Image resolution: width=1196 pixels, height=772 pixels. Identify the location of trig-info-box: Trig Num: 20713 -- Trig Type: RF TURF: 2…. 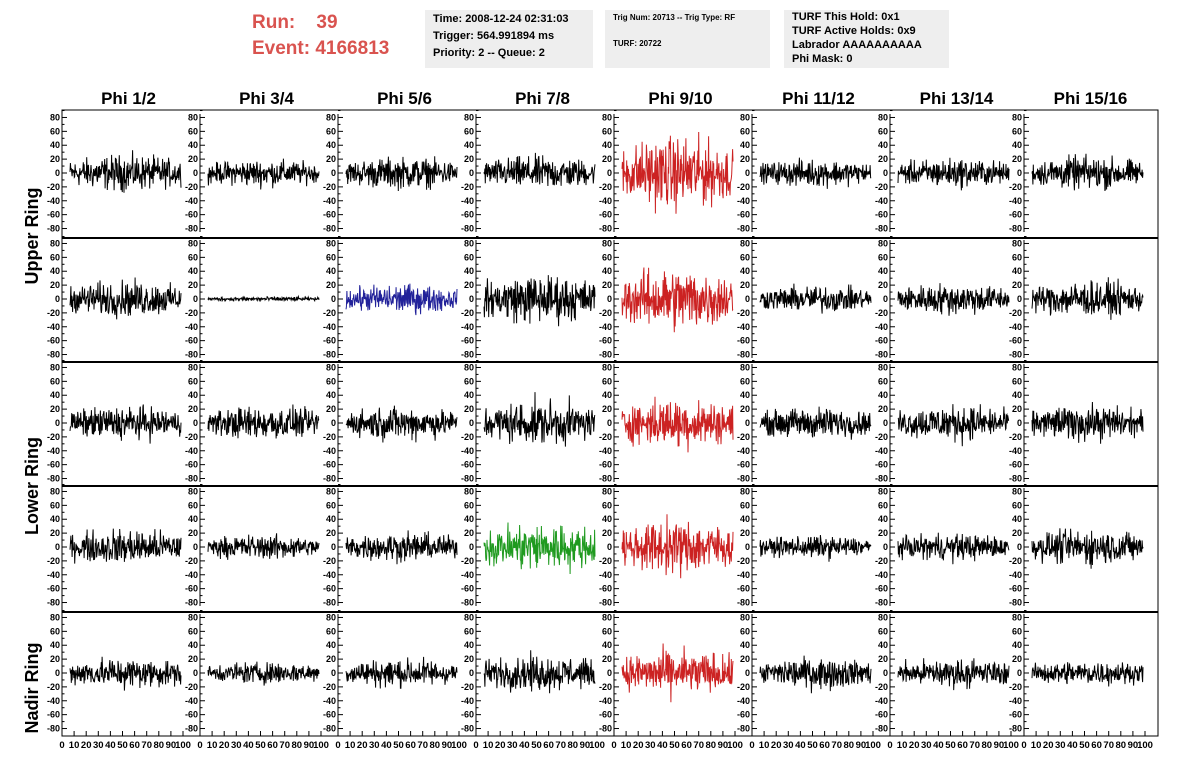
(687, 39).